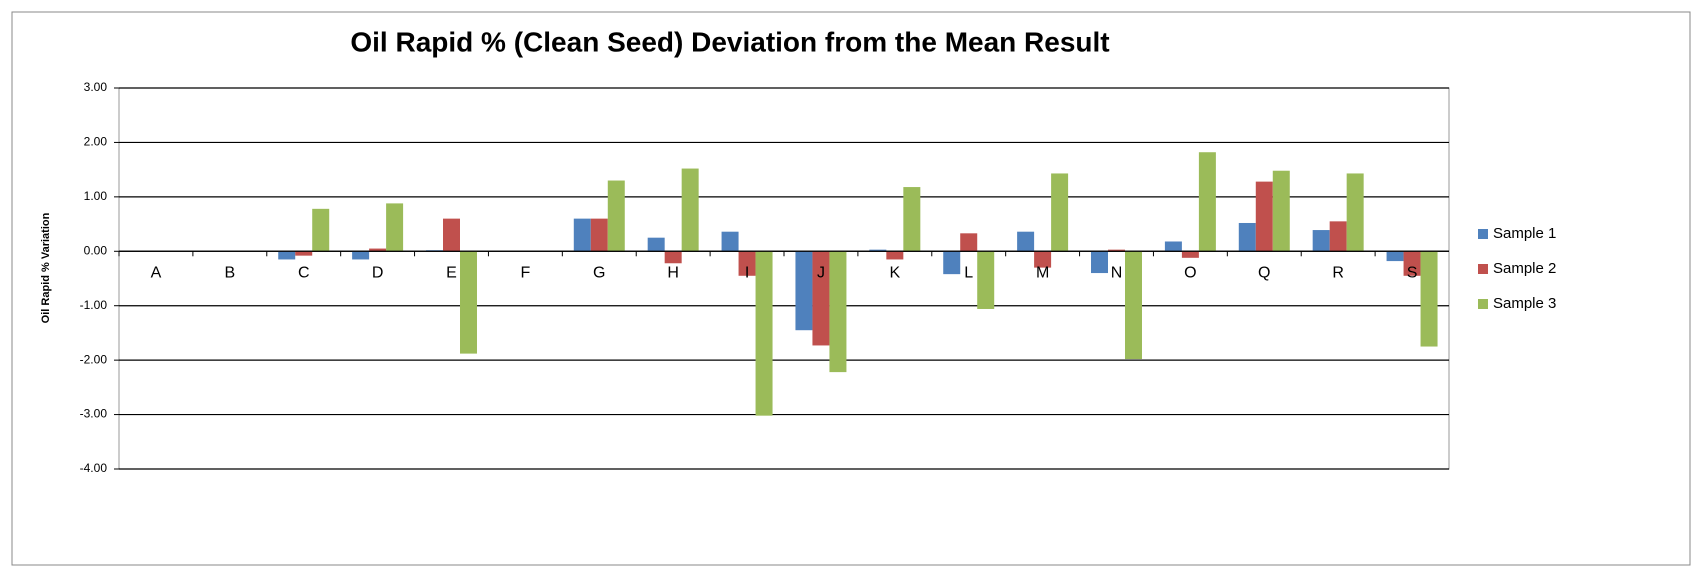 This screenshot has width=1691, height=566. Describe the element at coordinates (94, 359) in the screenshot. I see `y-tick-label: -2.00` at that location.